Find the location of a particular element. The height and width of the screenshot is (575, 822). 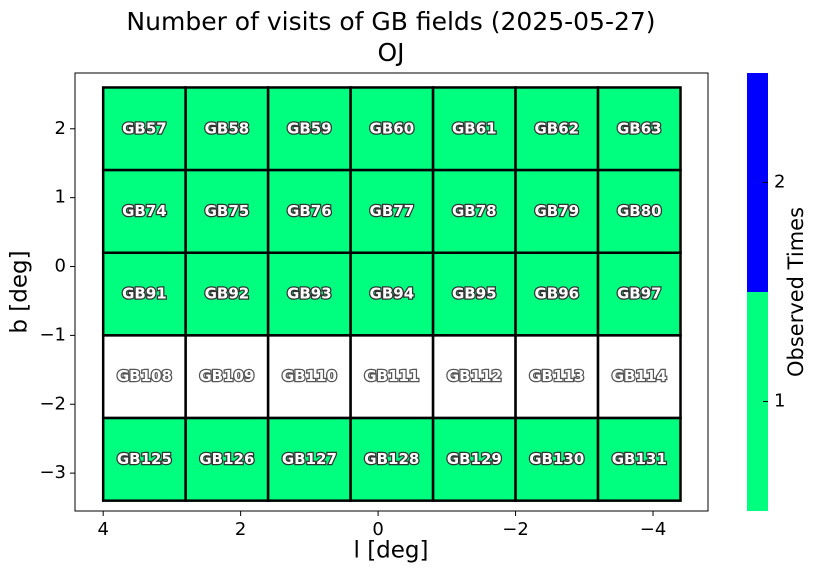

x-tick-label: −4 is located at coordinates (653, 529).